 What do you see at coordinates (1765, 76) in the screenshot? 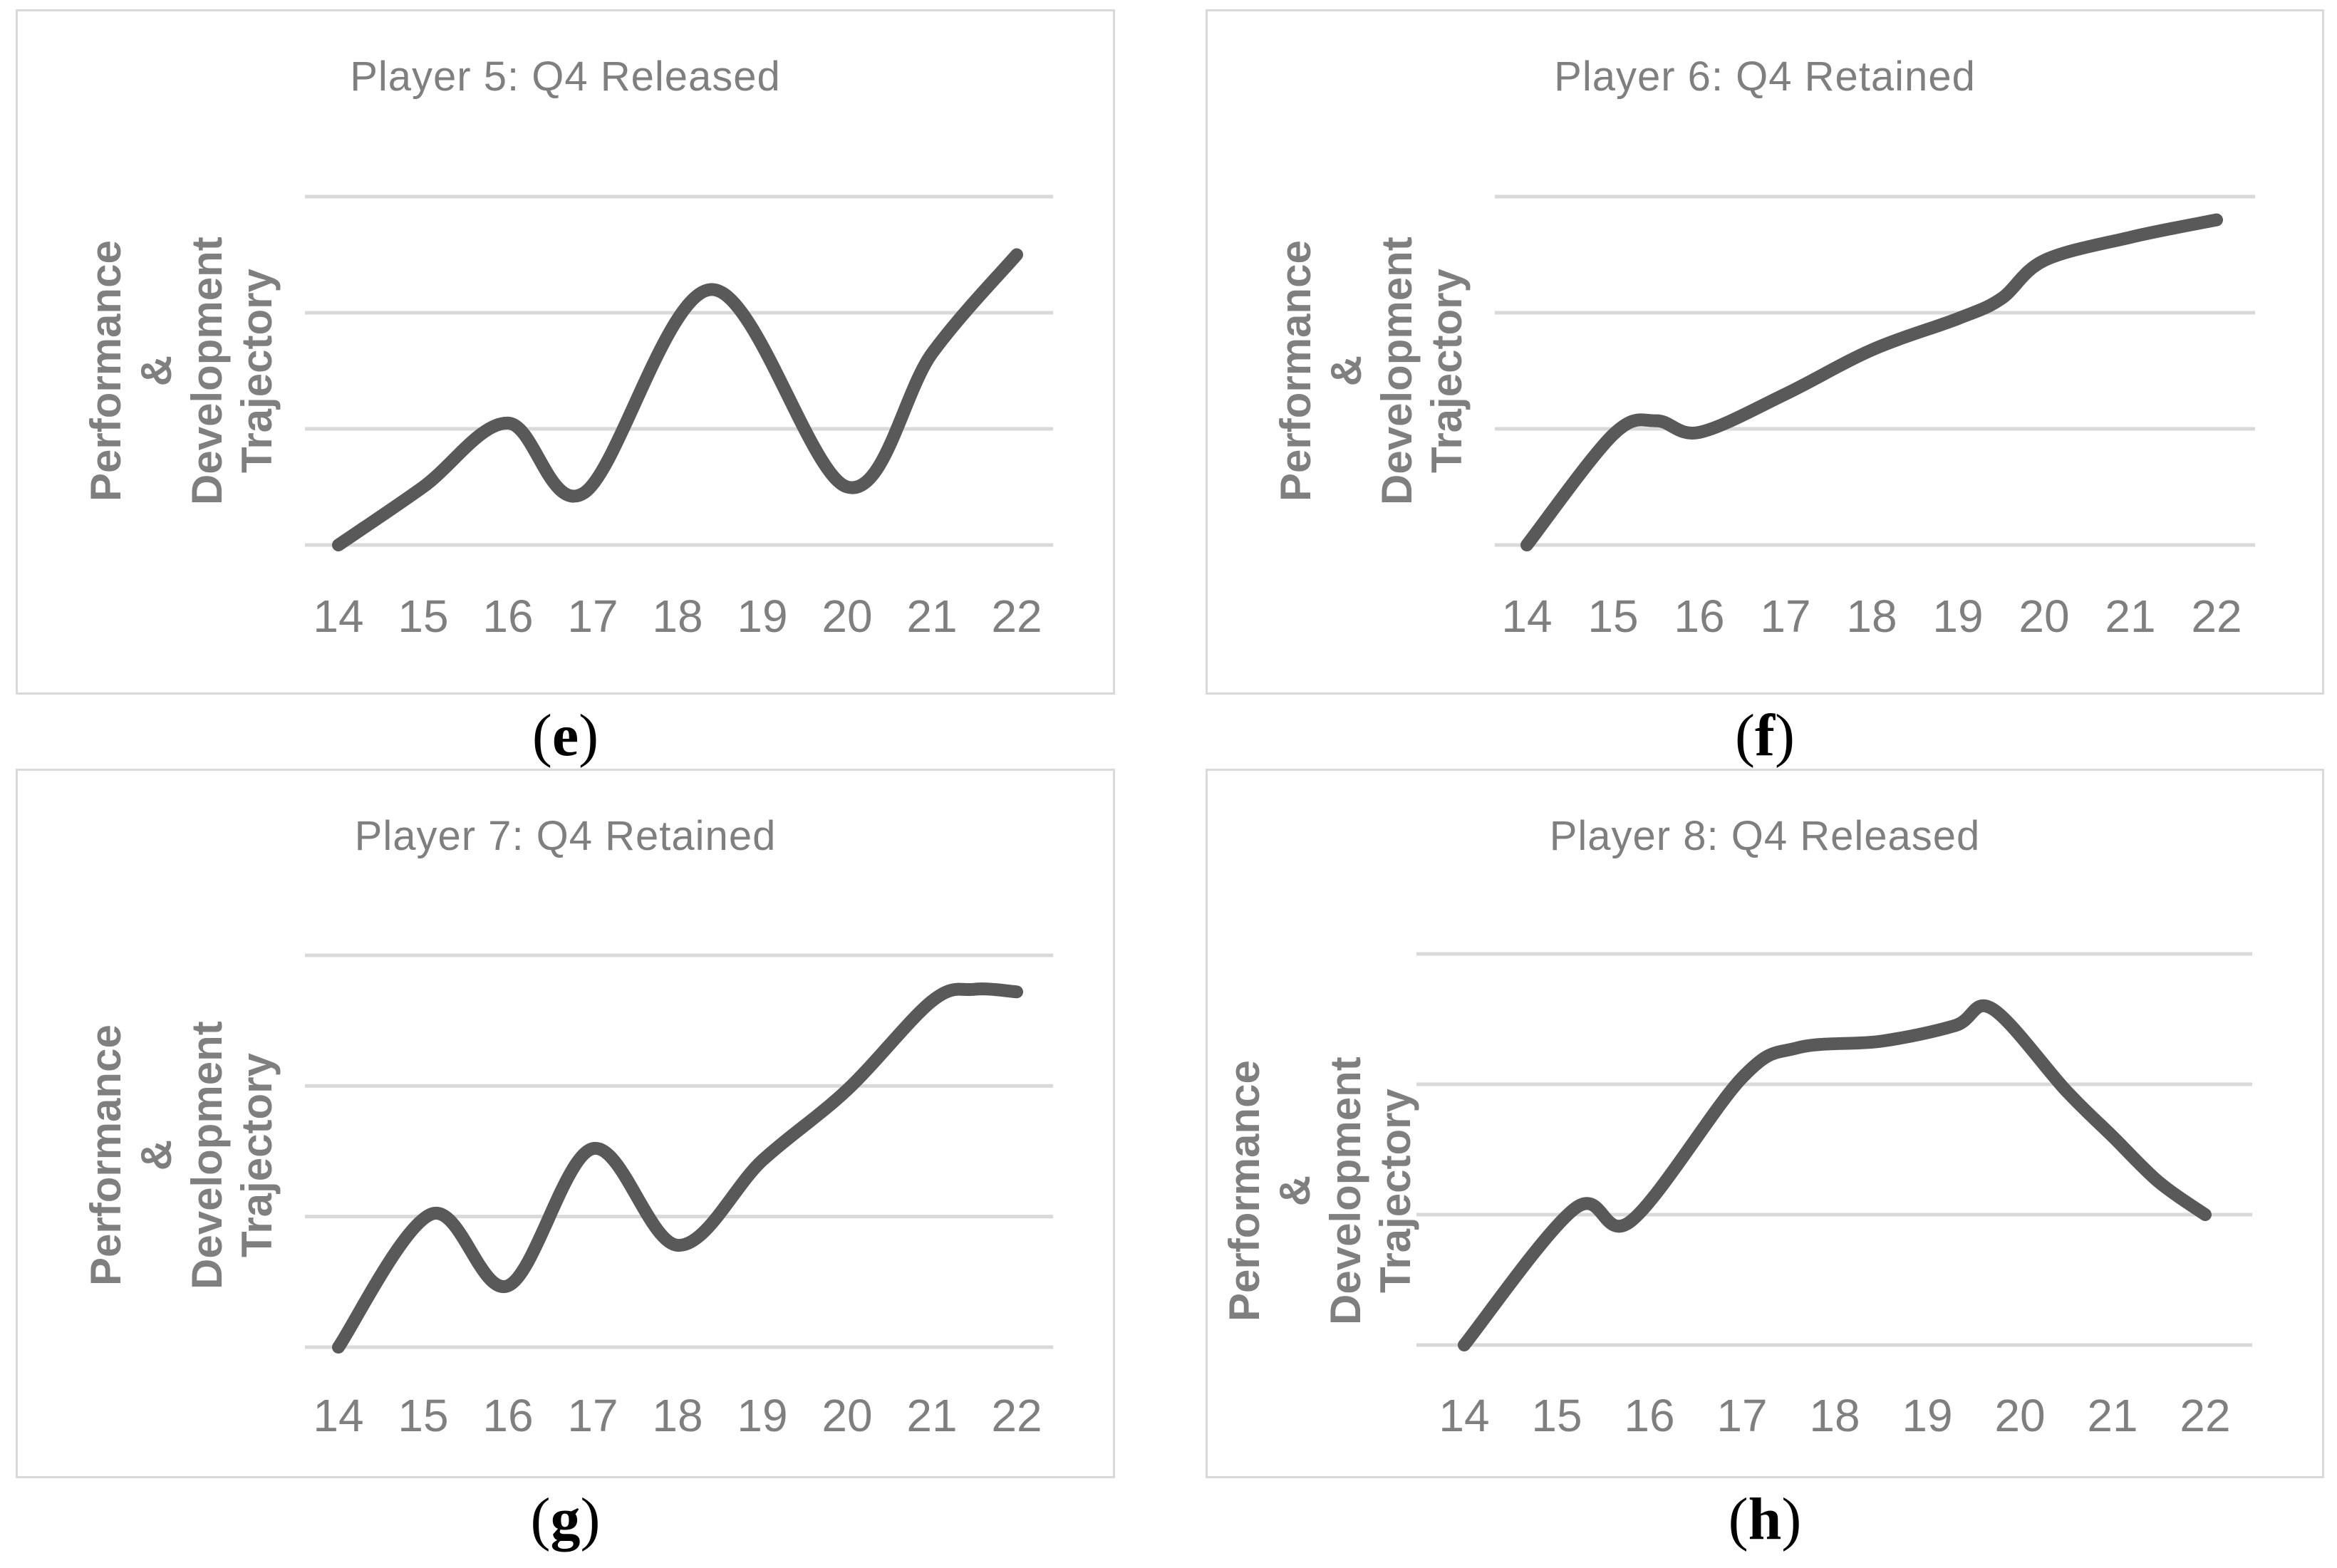
I see `chart-title: Player 6: Q4 Retained` at bounding box center [1765, 76].